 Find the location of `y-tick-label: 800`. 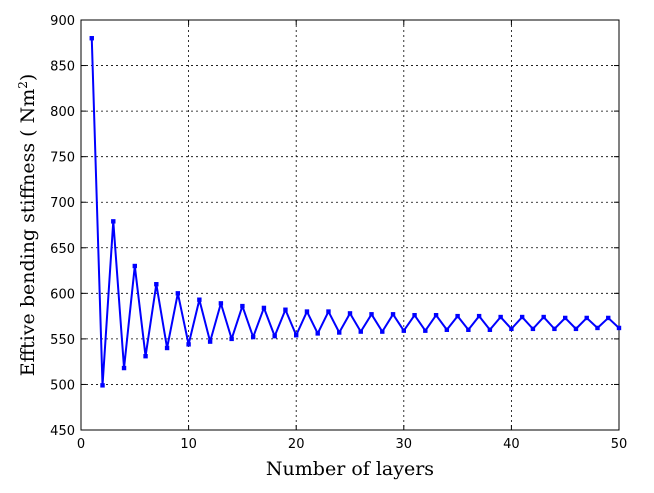

y-tick-label: 800 is located at coordinates (62, 112).